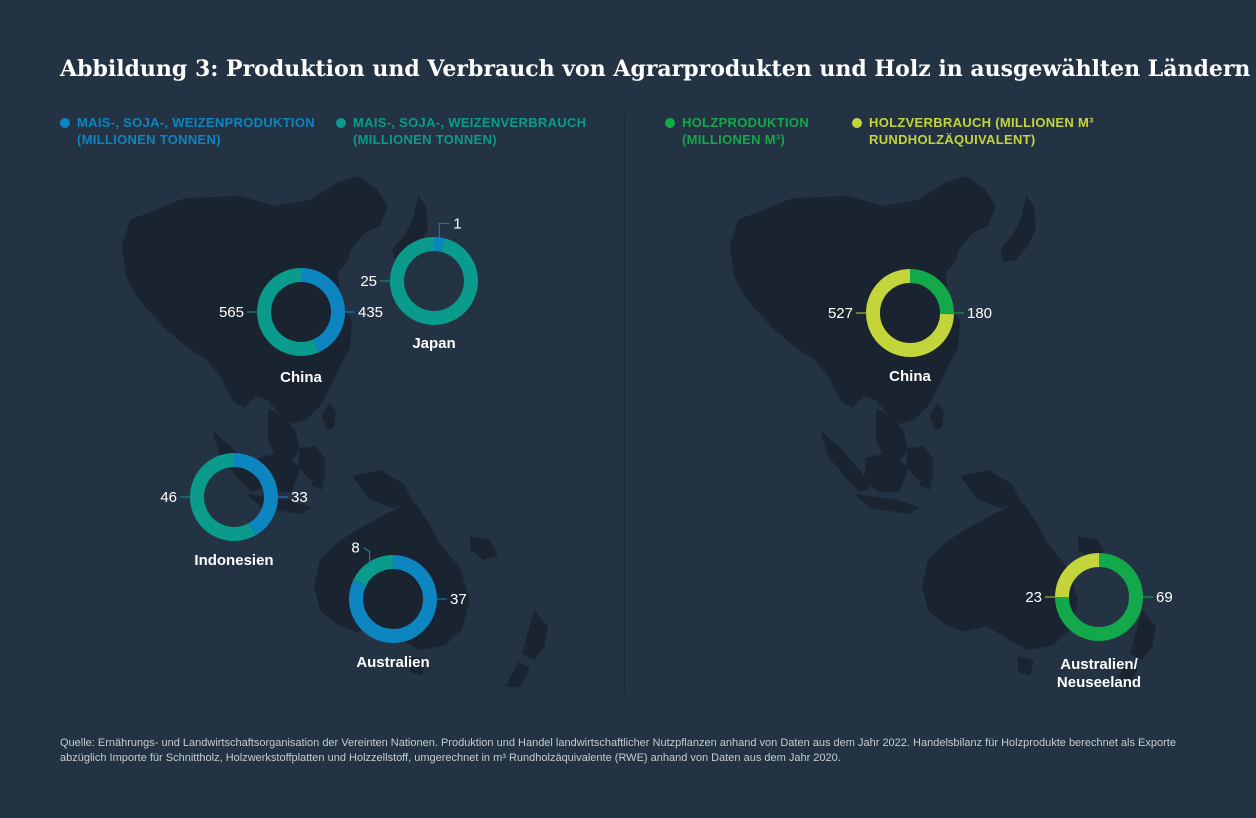 The width and height of the screenshot is (1256, 818). I want to click on legend-dot-wood-production, so click(670, 123).